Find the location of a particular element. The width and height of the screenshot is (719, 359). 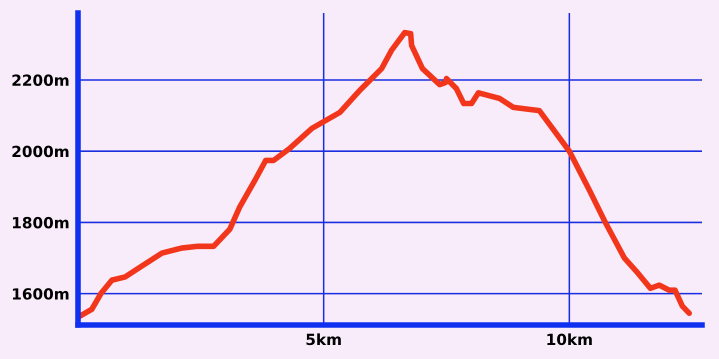

x-tick-label: 5km is located at coordinates (323, 339).